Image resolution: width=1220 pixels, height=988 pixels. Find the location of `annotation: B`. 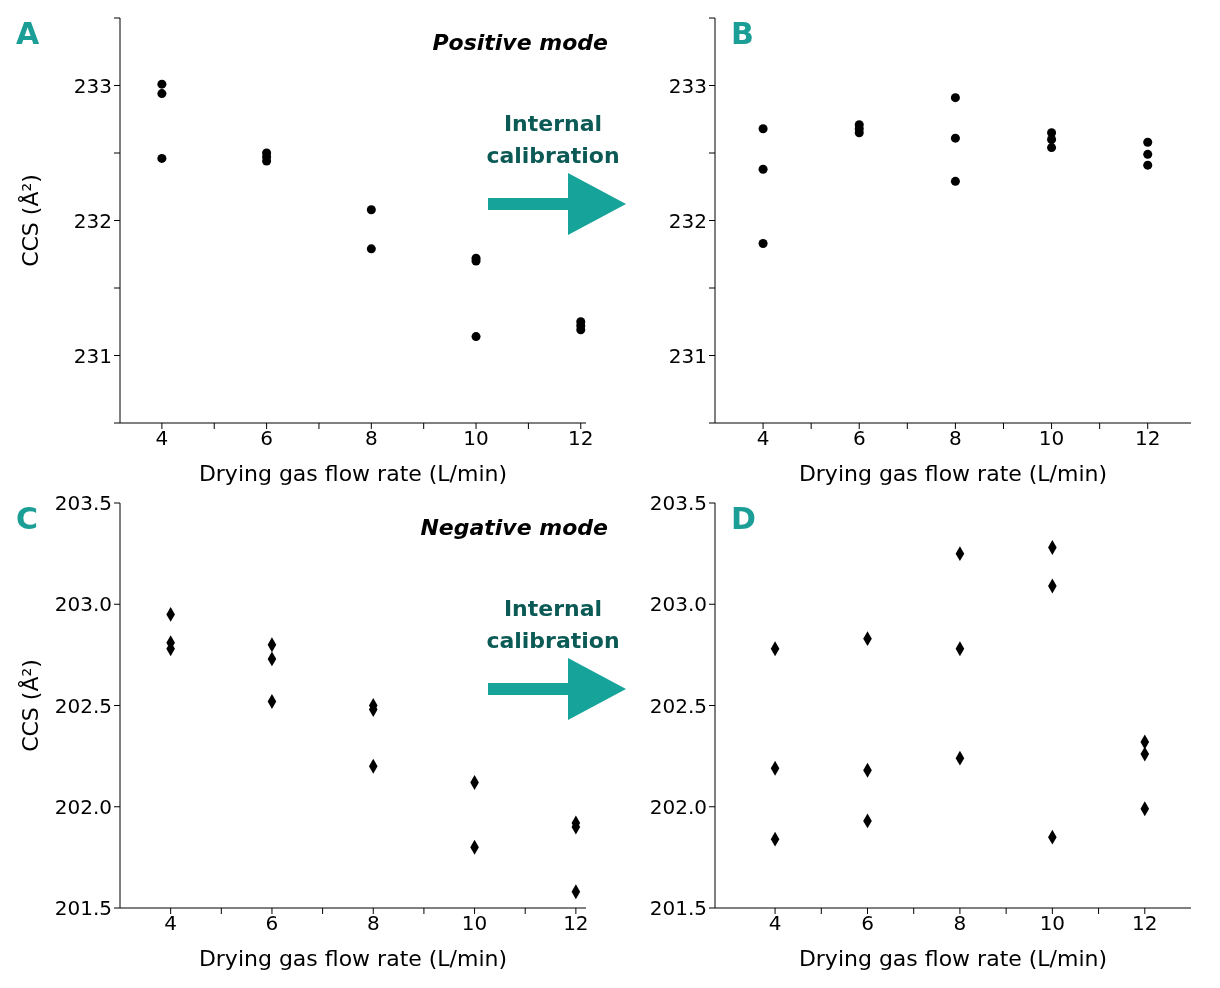

annotation: B is located at coordinates (742, 33).